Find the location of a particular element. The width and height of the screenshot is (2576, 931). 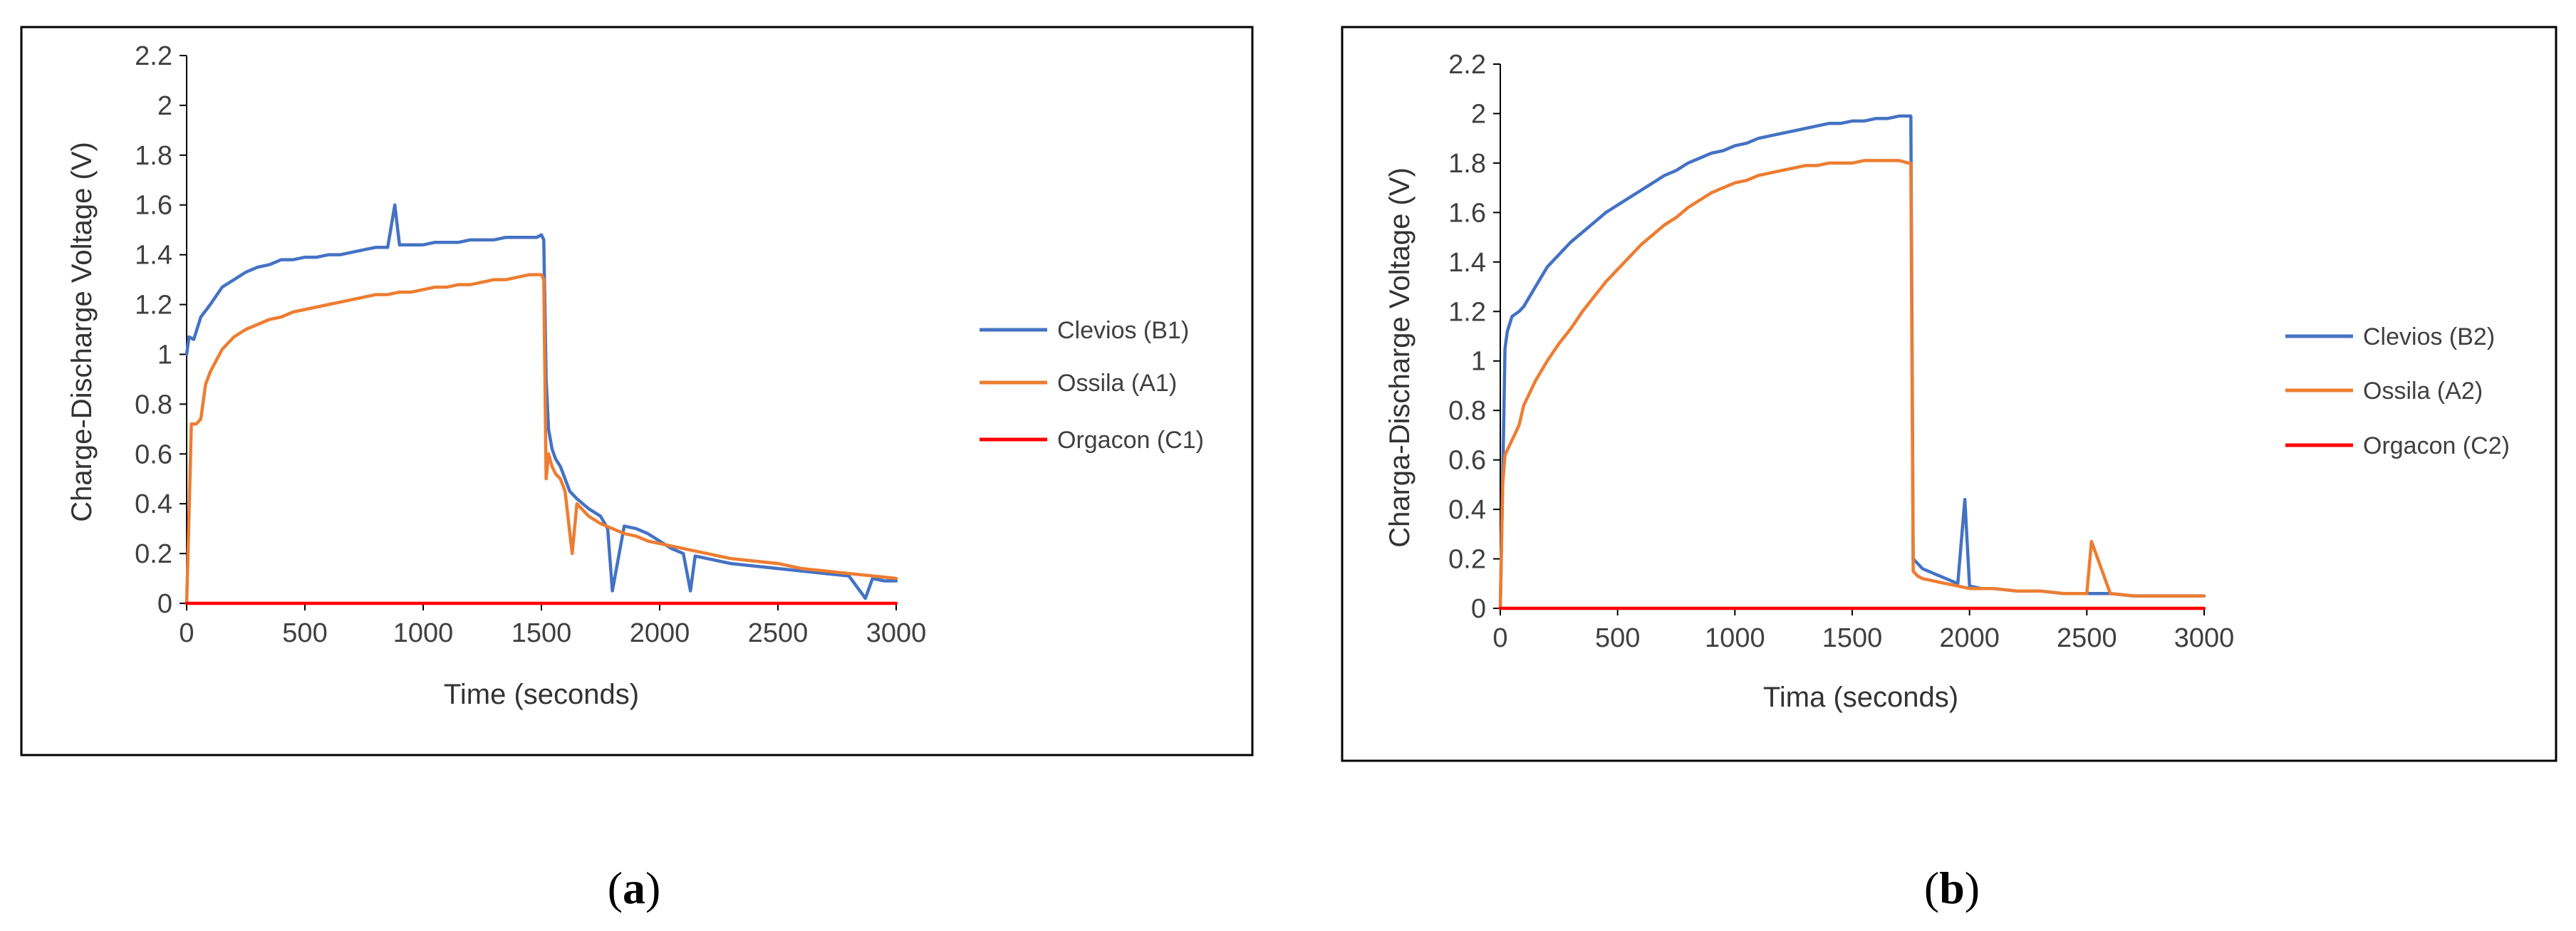

legend-b: Clevios (B2) Ossila (A2) Orgacon (C2) is located at coordinates (2397, 391).